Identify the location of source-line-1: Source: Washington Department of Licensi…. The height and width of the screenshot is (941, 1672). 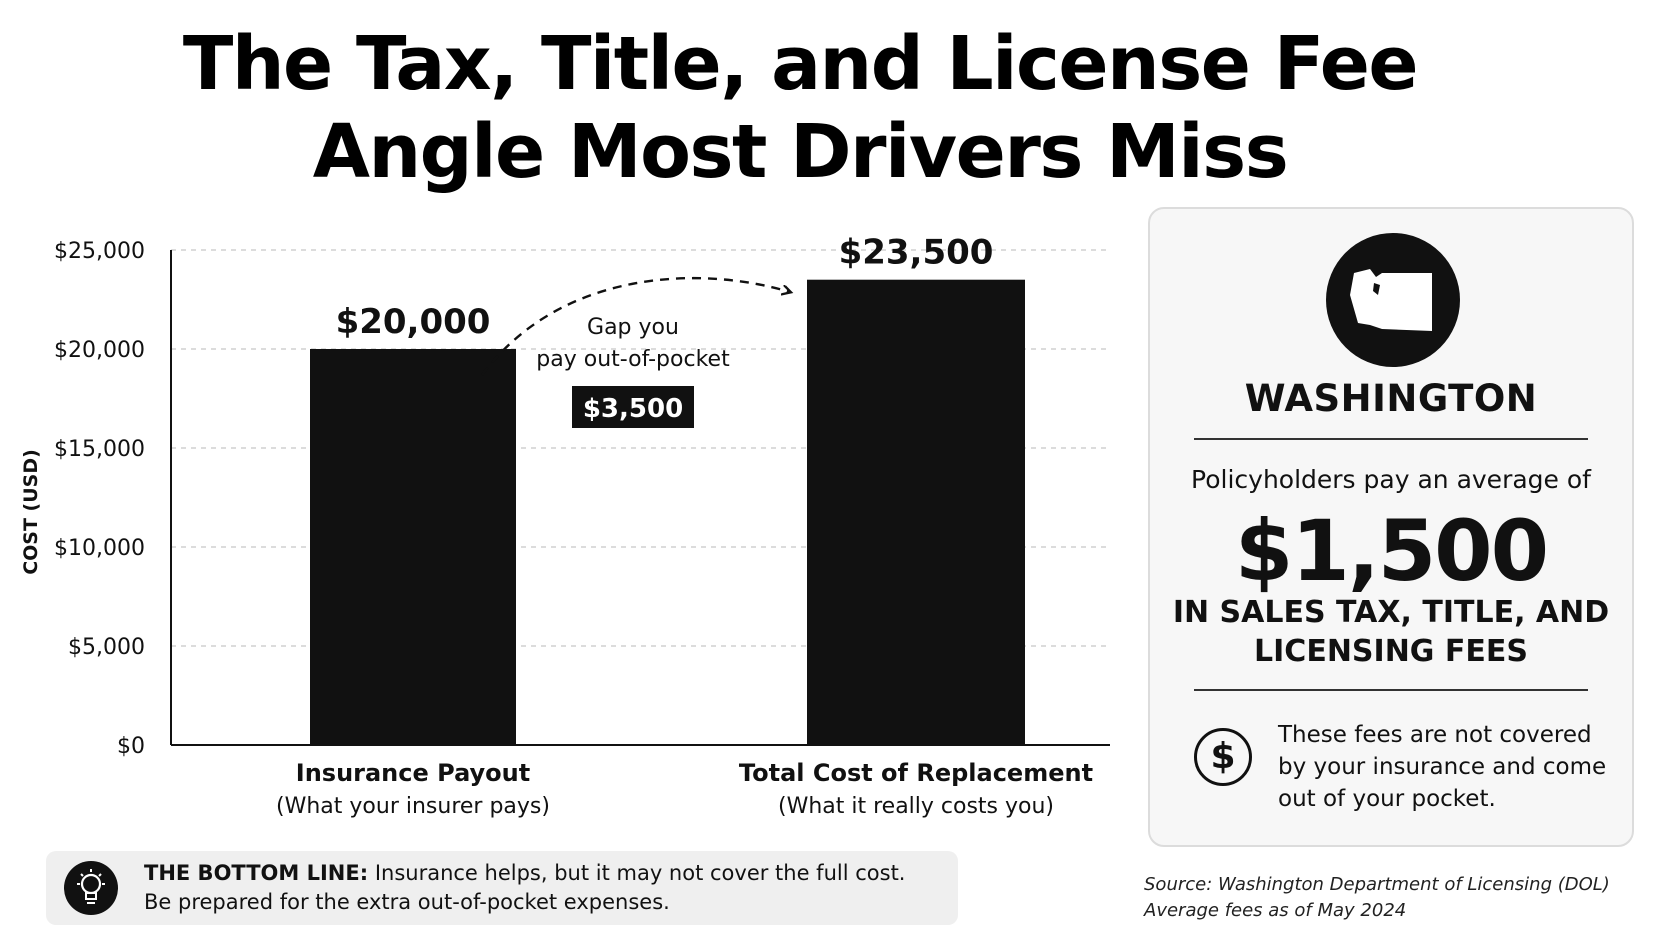
(1377, 884).